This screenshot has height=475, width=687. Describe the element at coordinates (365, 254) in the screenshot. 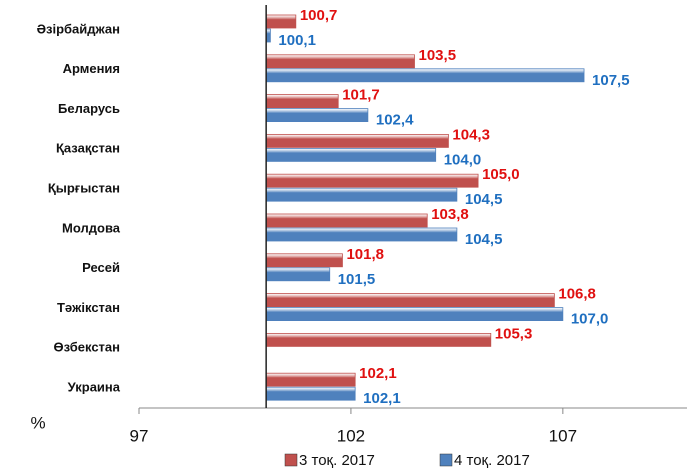

I see `value-label: 101,8` at that location.